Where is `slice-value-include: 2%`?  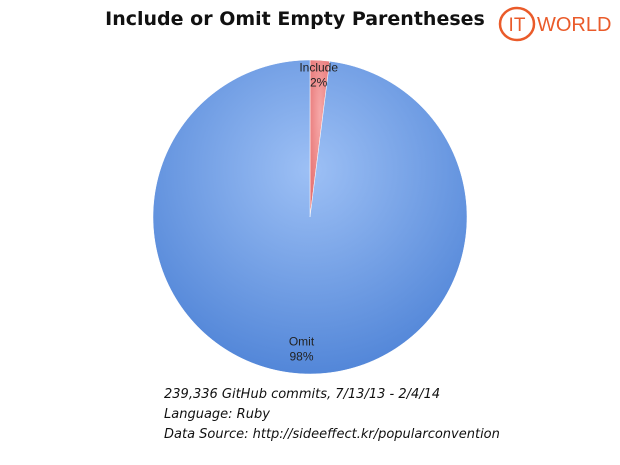 slice-value-include: 2% is located at coordinates (319, 82).